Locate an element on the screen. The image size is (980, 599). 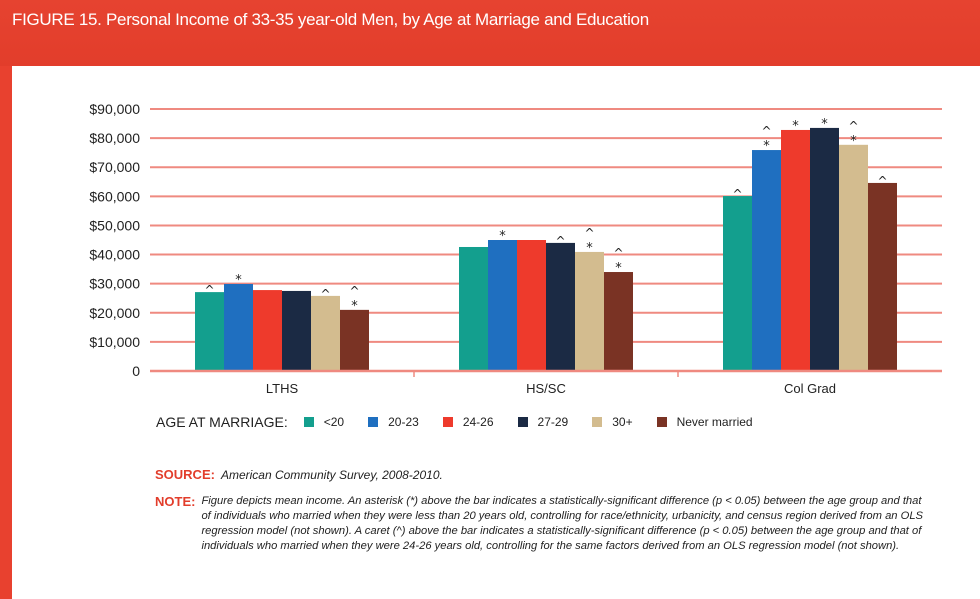
bar-never-married-hs-sc is located at coordinates (618, 321).